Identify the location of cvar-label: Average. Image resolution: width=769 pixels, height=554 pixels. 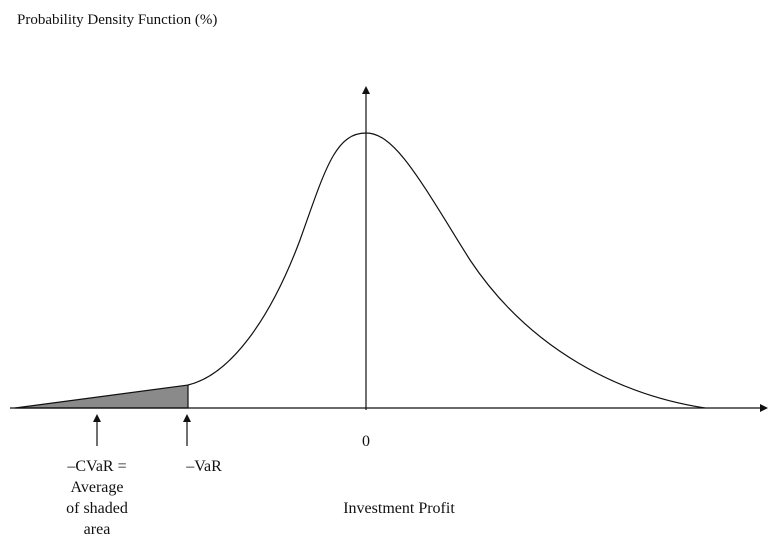
(97, 487).